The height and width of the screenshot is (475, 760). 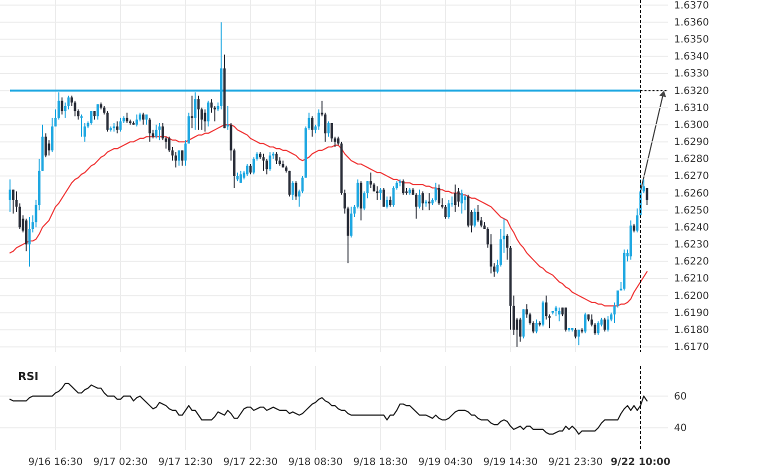 I want to click on x-tick-label: 9/17 02:30, so click(x=120, y=462).